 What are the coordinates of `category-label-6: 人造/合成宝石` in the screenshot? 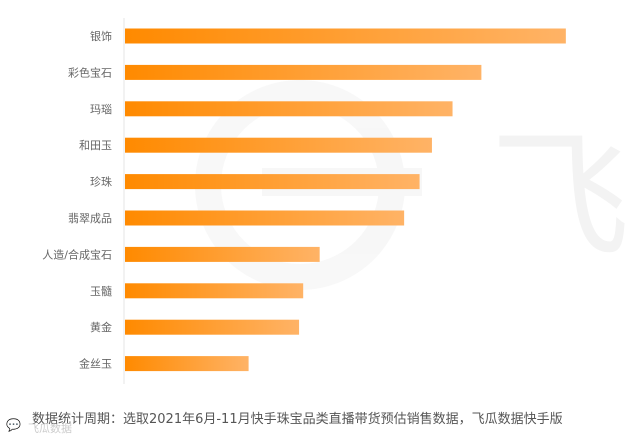 It's located at (77, 254).